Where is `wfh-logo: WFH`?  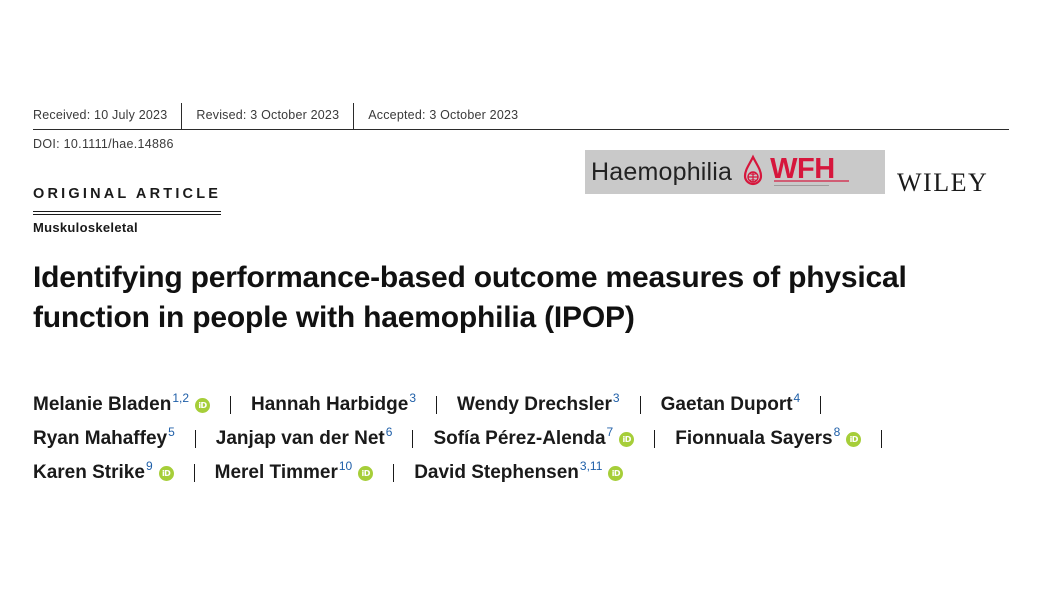 wfh-logo: WFH is located at coordinates (795, 172).